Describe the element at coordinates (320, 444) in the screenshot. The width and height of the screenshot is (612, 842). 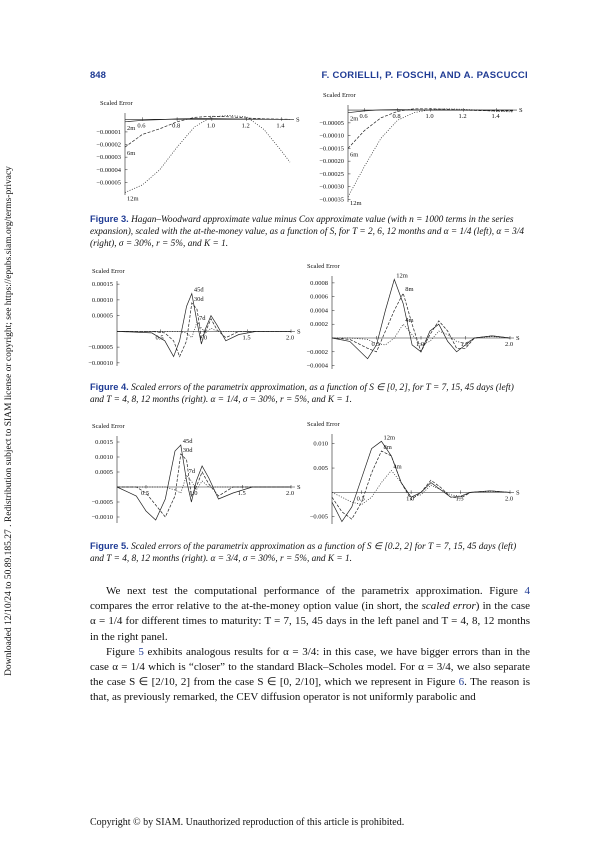
I see `y-tick-label: 0.010` at that location.